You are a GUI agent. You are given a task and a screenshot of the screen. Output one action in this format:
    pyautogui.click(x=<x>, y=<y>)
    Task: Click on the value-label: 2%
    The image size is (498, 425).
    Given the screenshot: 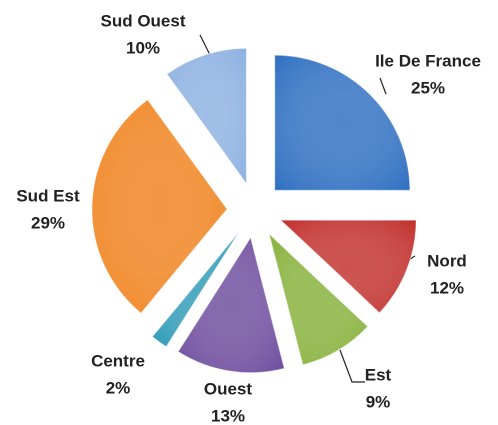 What is the action you would take?
    pyautogui.click(x=118, y=387)
    